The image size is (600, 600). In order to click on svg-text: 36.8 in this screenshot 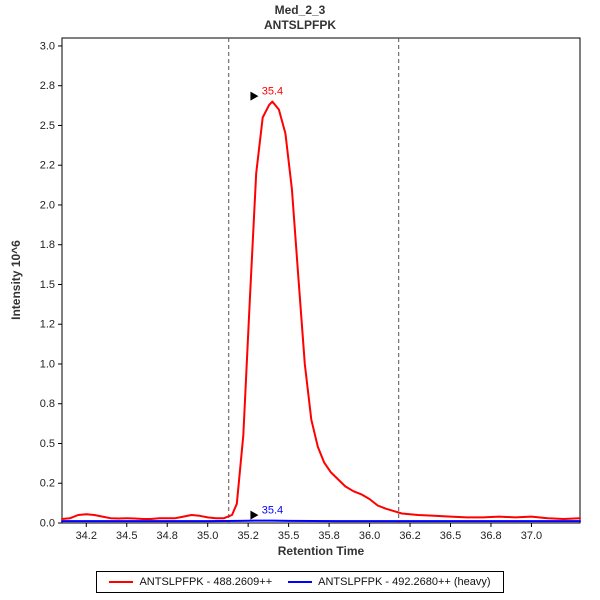, I will do `click(490, 536)`.